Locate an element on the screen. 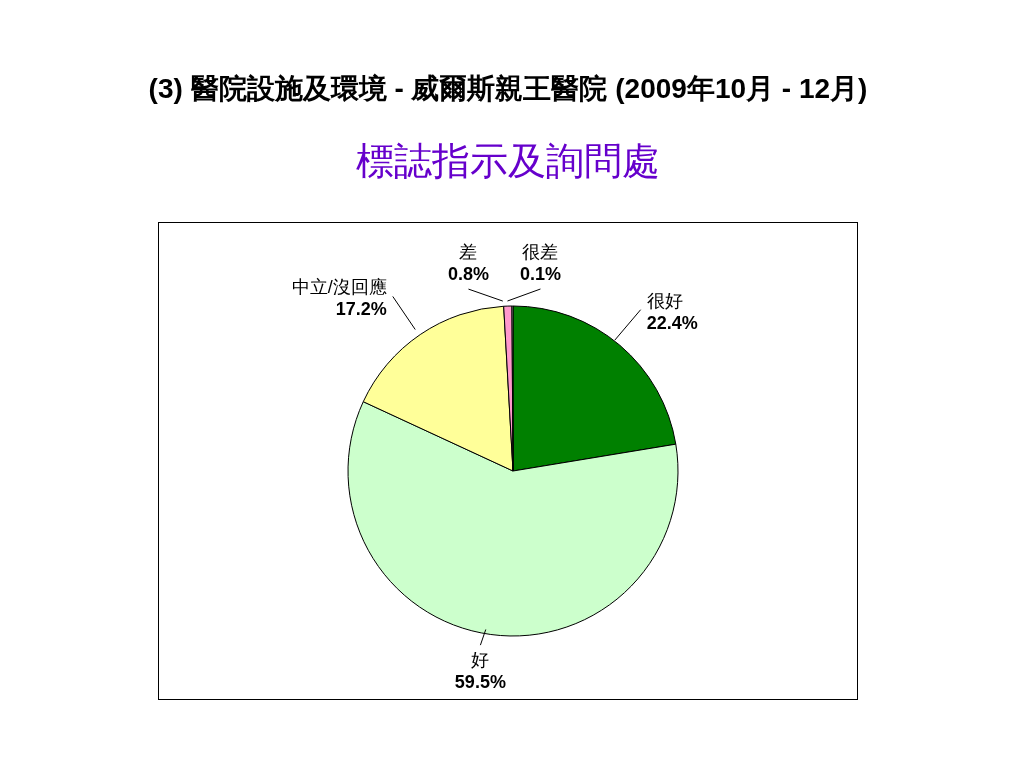 The height and width of the screenshot is (768, 1024). slice-label: 中立/沒回應 is located at coordinates (339, 287).